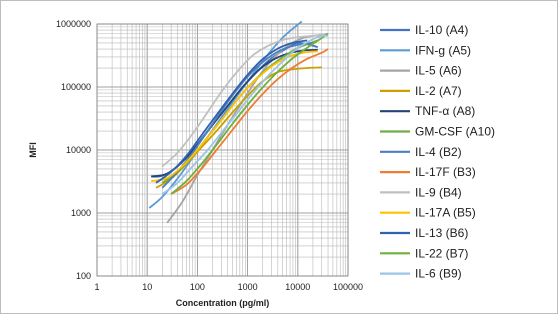  What do you see at coordinates (33, 150) in the screenshot?
I see `y-axis-title: MFI` at bounding box center [33, 150].